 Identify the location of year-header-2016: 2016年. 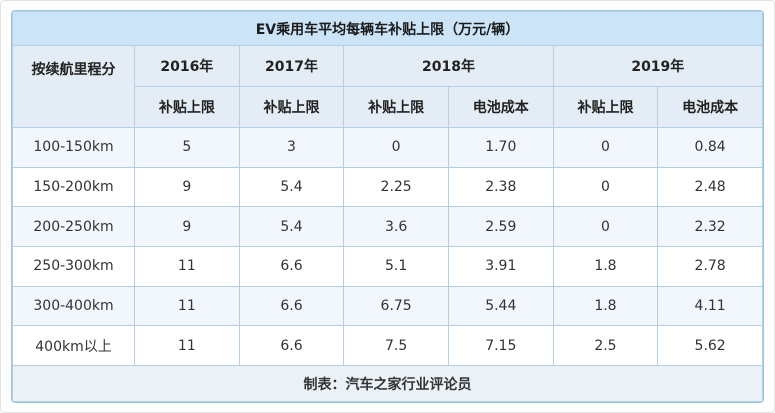
(187, 66).